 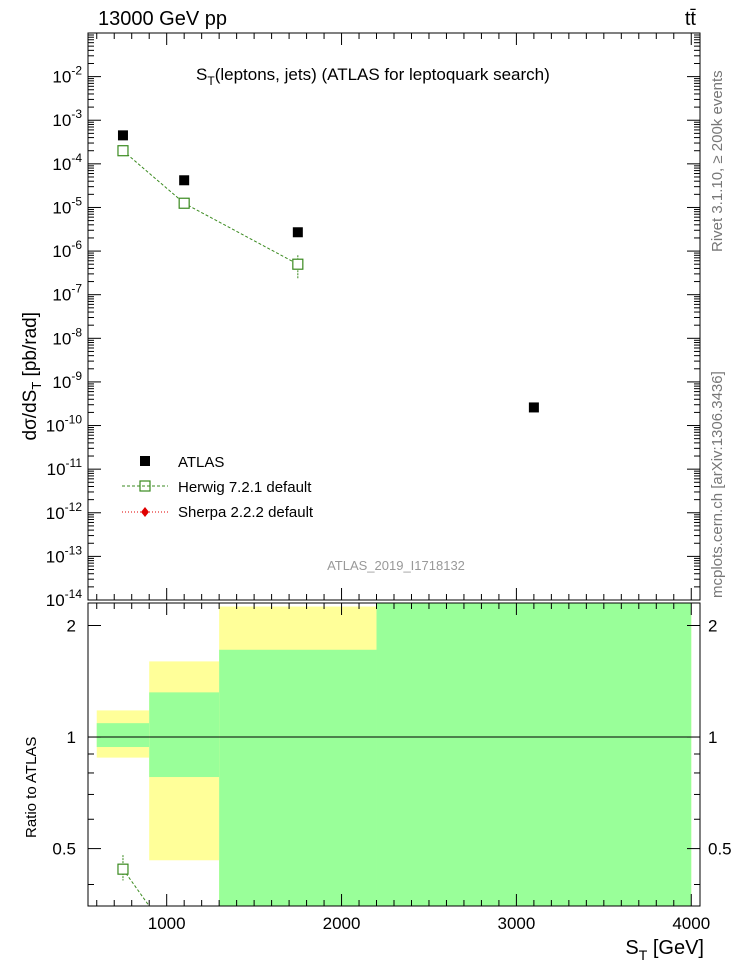 I want to click on main-y-tick-label: 10⁻¹⁰, so click(x=64, y=424).